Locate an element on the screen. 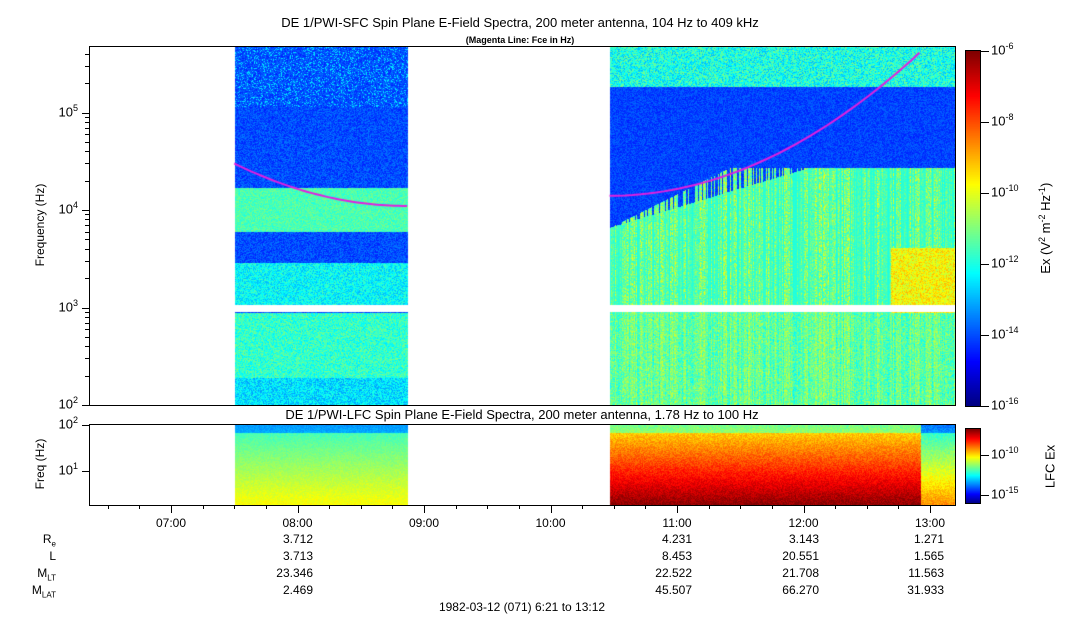 This screenshot has width=1083, height=620. x-tick-label: 07:00 is located at coordinates (171, 523).